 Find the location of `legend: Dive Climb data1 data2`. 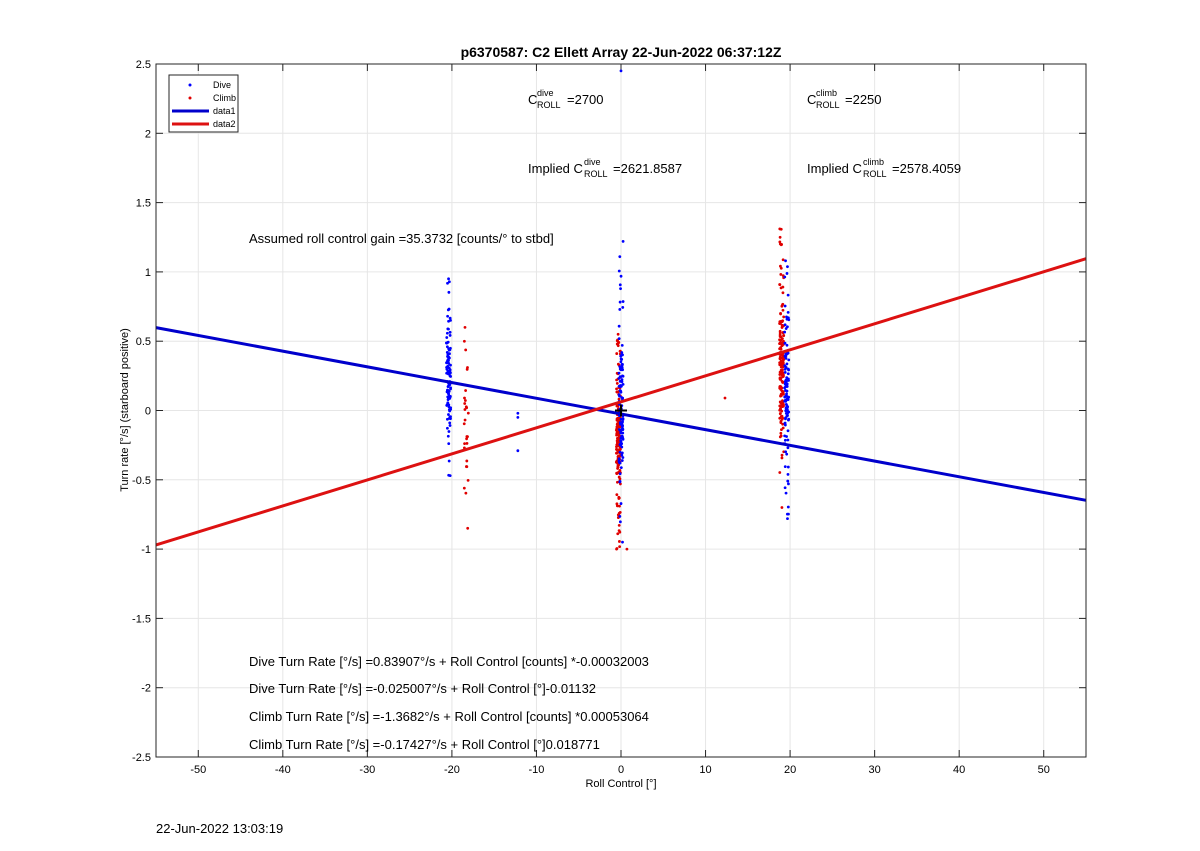

legend: Dive Climb data1 data2 is located at coordinates (203, 103).